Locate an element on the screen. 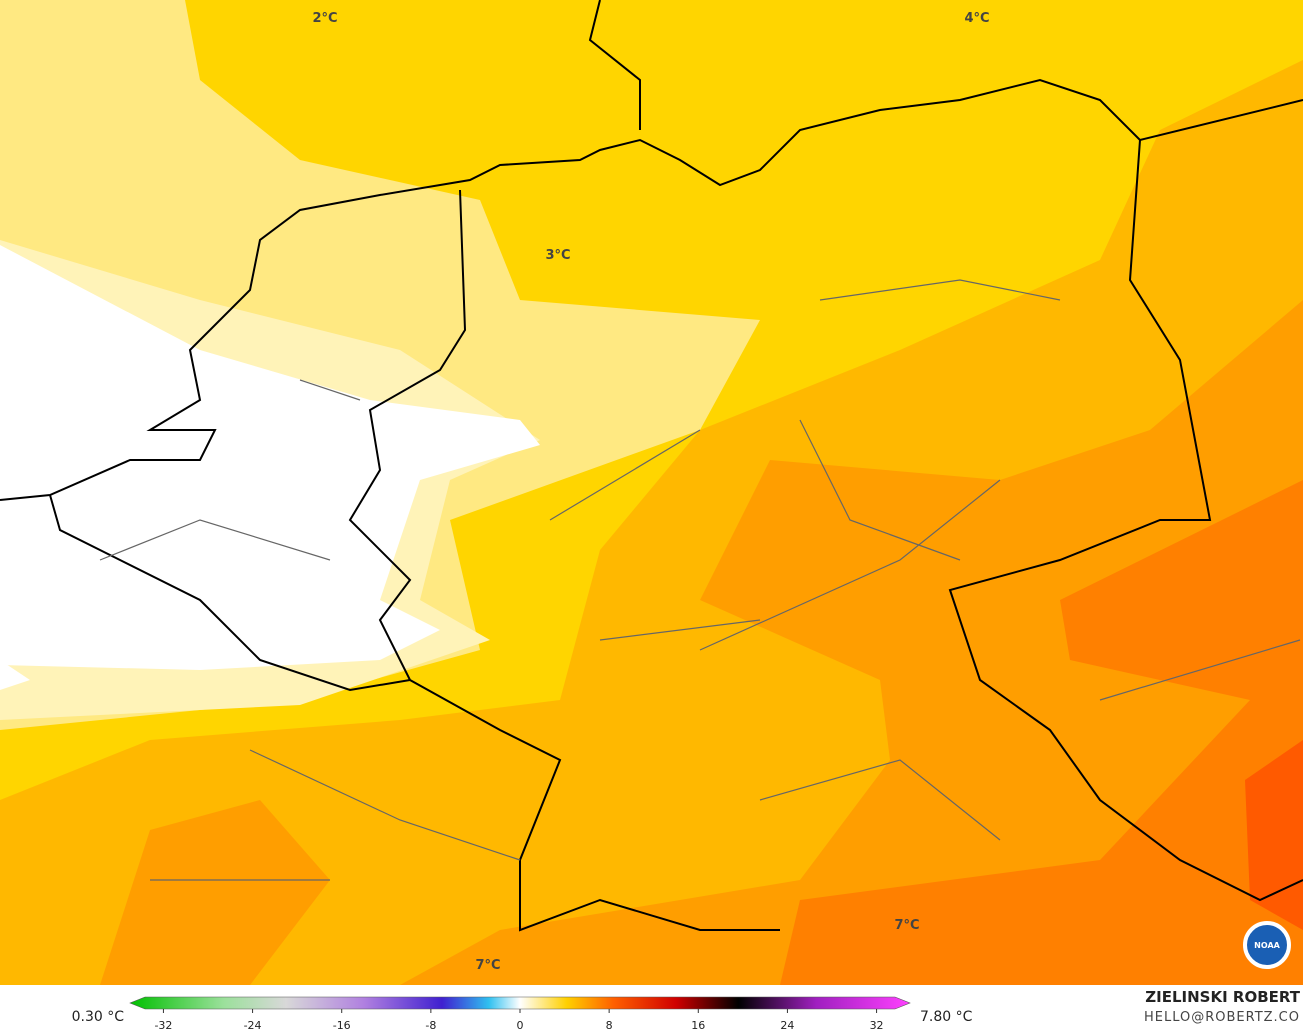  logo-text: NOAA is located at coordinates (1267, 945).